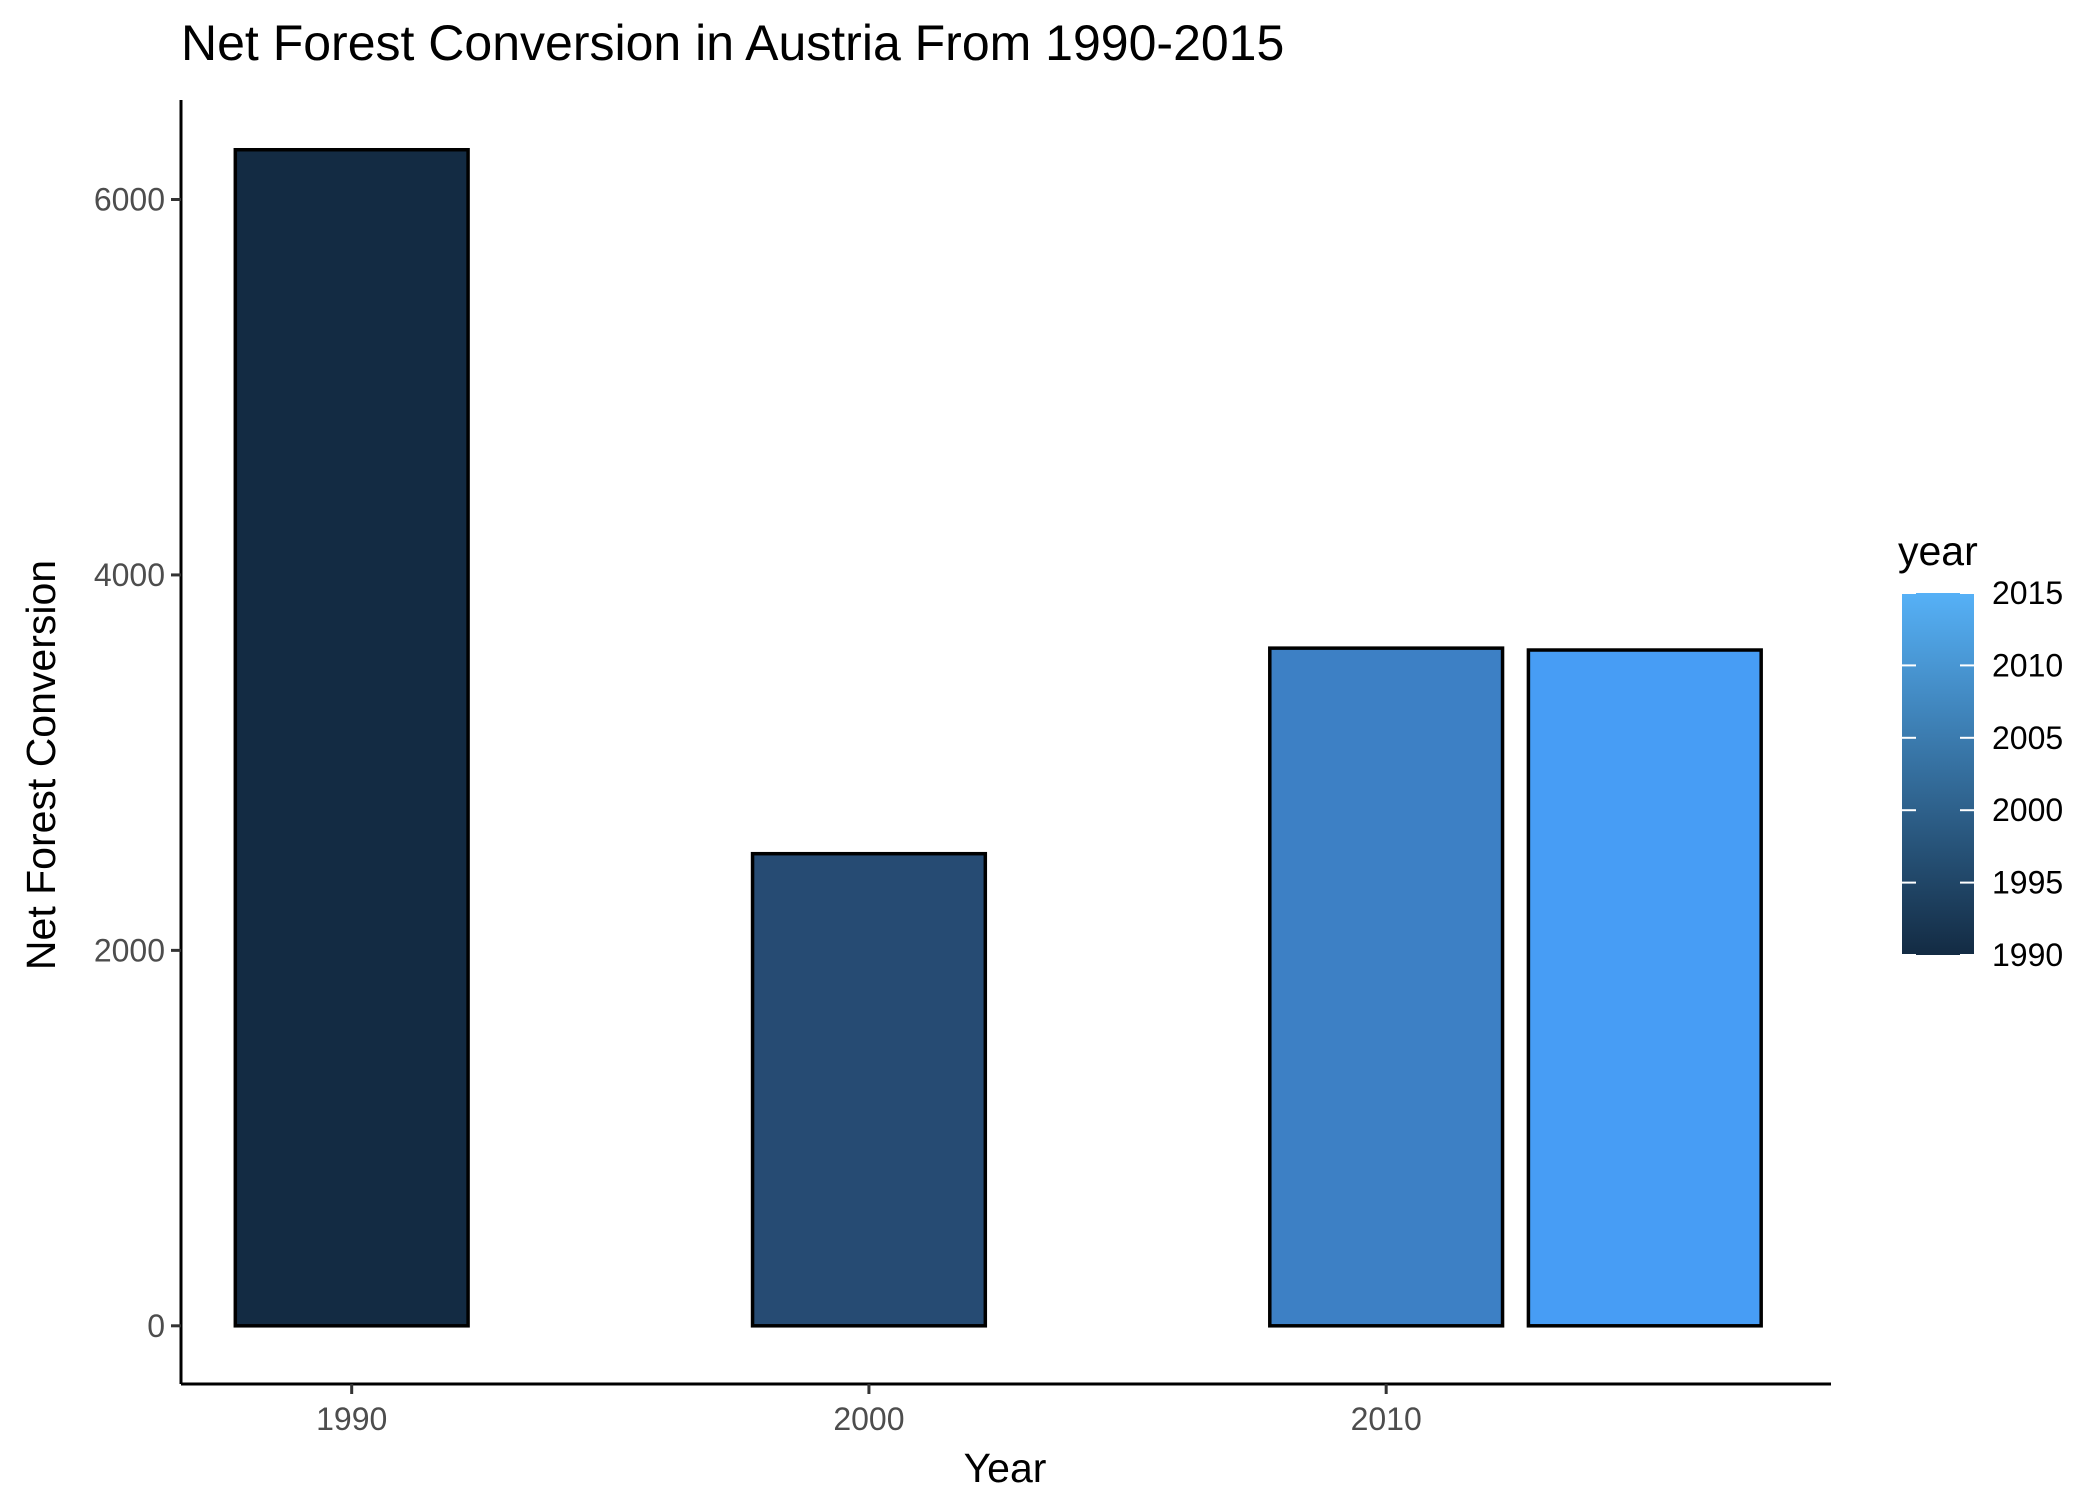 This screenshot has width=2100, height=1500. What do you see at coordinates (868, 1419) in the screenshot?
I see `x-tick-label-2000: 2000` at bounding box center [868, 1419].